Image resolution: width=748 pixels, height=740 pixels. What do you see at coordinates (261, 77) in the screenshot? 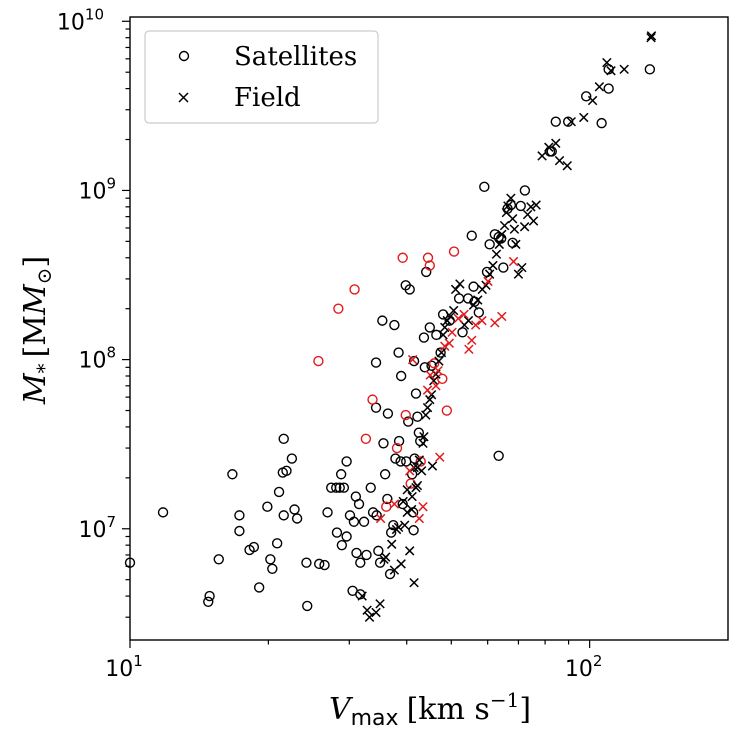
I see `legend-box` at bounding box center [261, 77].